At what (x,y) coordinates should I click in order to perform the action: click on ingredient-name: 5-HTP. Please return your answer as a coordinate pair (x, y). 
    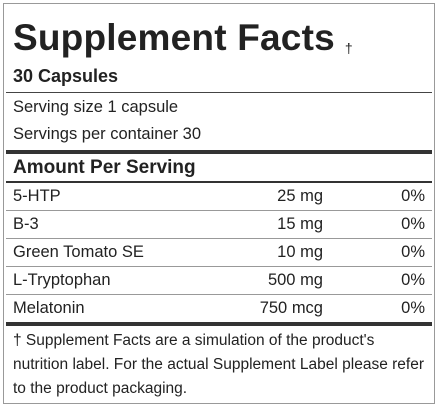
    Looking at the image, I should click on (37, 196).